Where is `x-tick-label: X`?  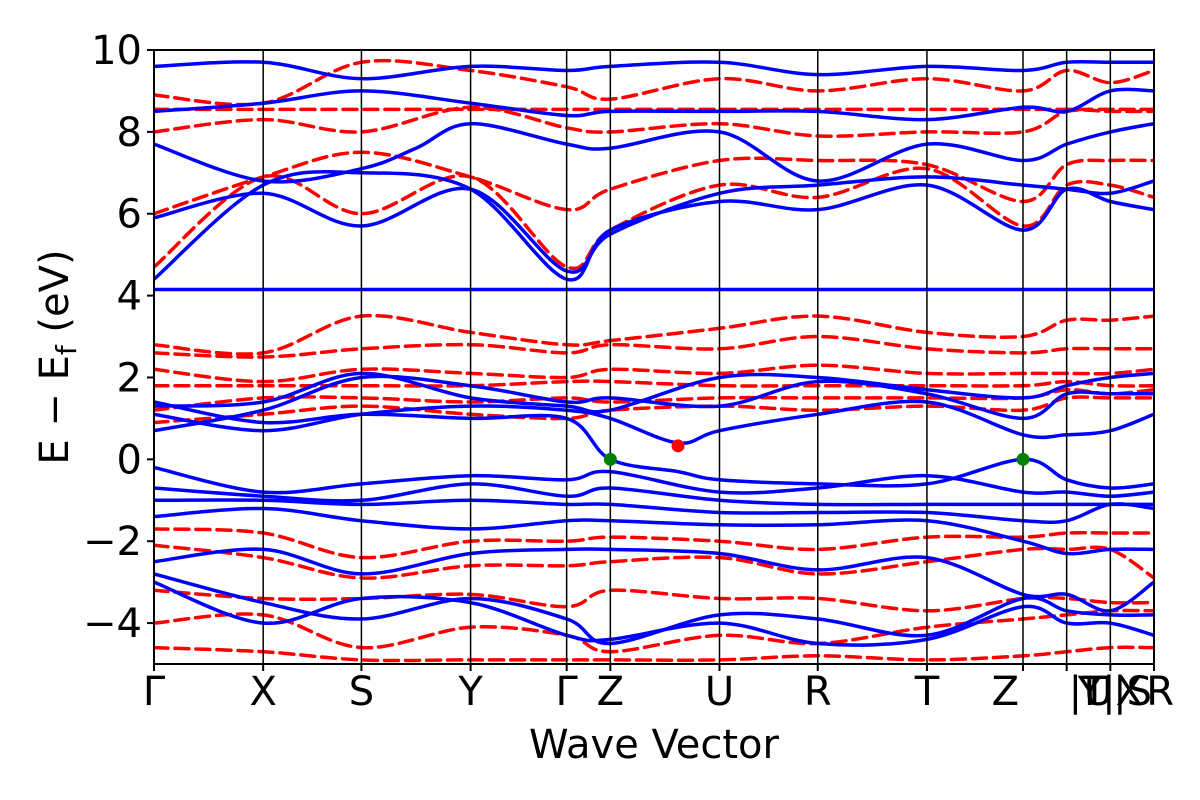 x-tick-label: X is located at coordinates (262, 692).